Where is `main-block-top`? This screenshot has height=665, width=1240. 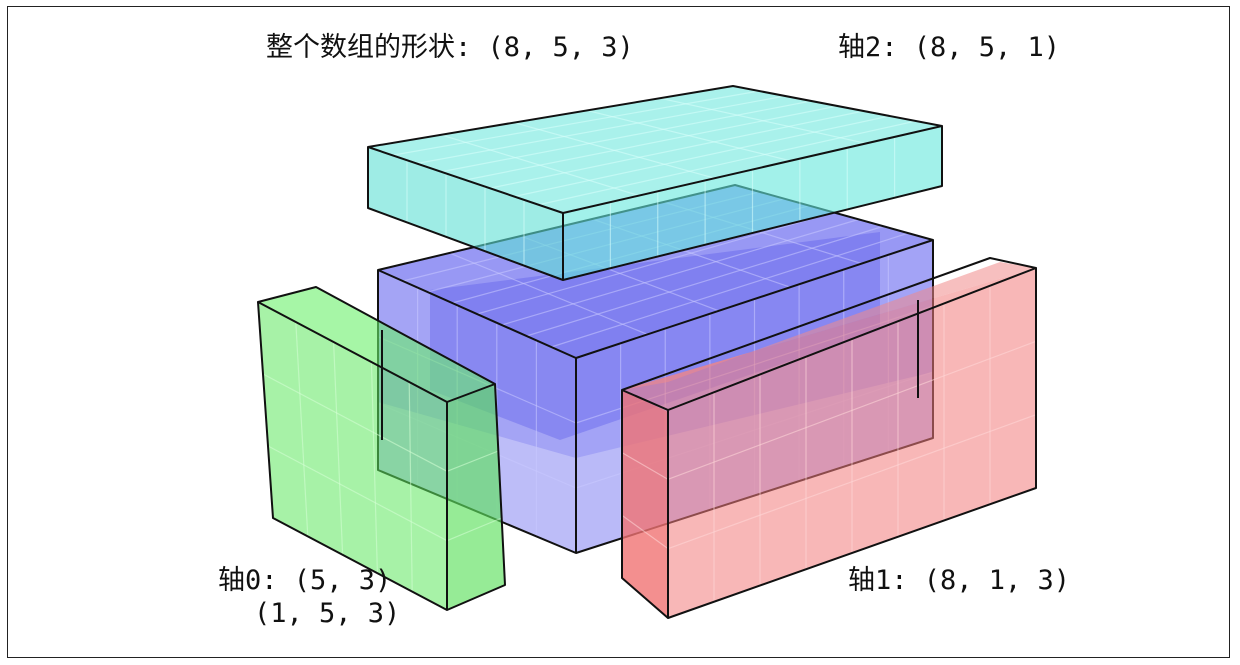 main-block-top is located at coordinates (655, 271).